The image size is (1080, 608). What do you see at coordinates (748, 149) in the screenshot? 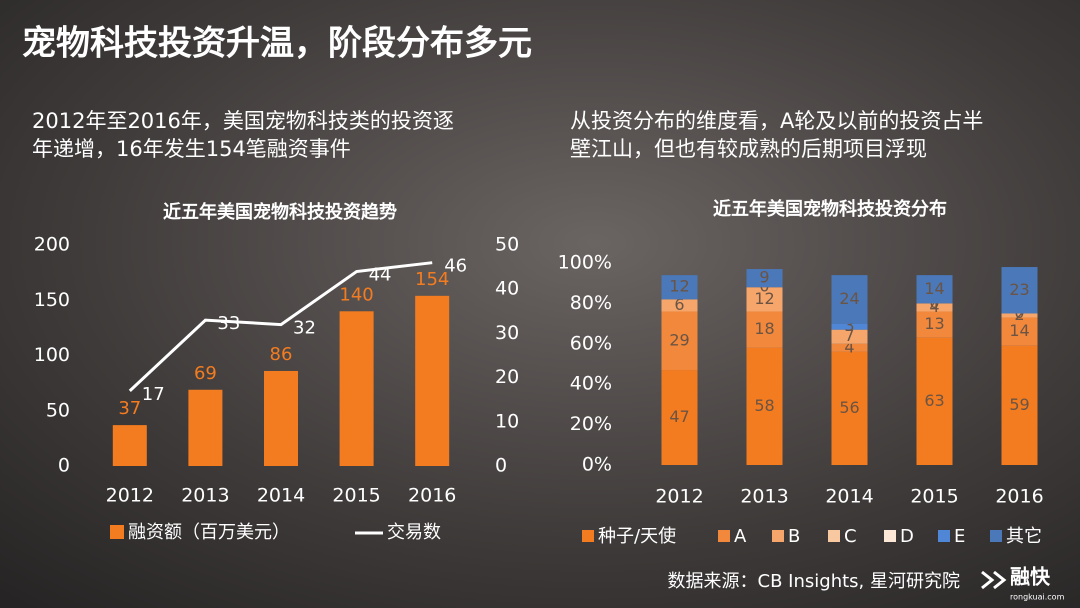
I see `right-text: 壁江山，但也有较成熟的后期项目浮现` at bounding box center [748, 149].